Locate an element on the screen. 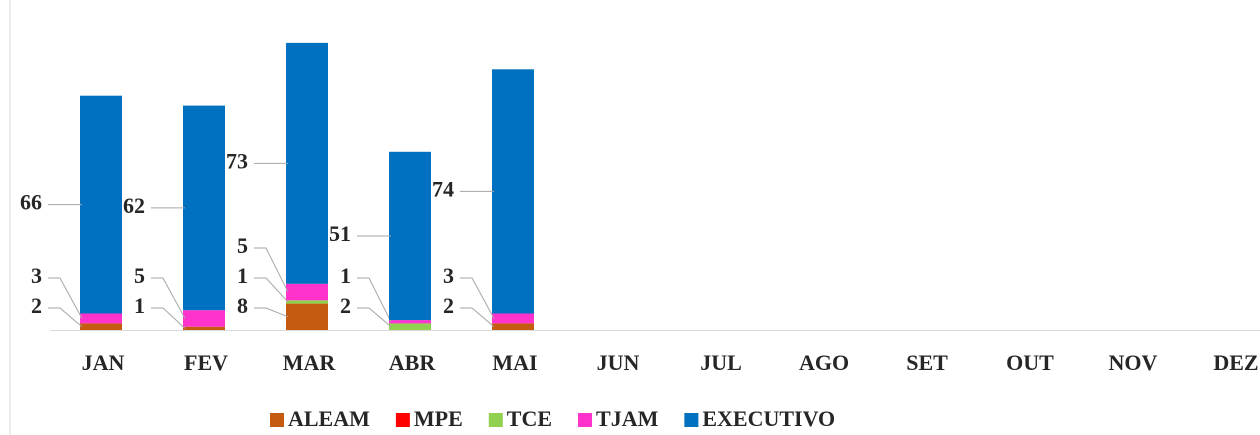 The height and width of the screenshot is (435, 1260). x-tick-label: ABR is located at coordinates (413, 362).